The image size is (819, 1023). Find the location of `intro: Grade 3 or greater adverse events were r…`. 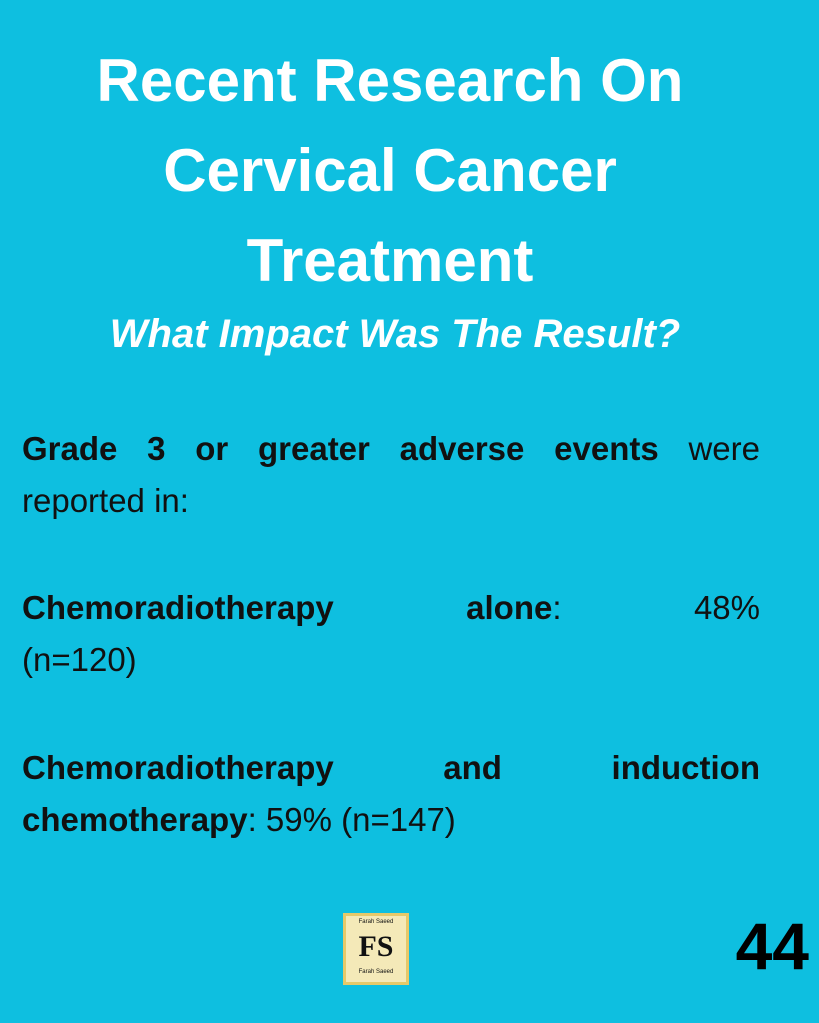

intro: Grade 3 or greater adverse events were r… is located at coordinates (391, 475).